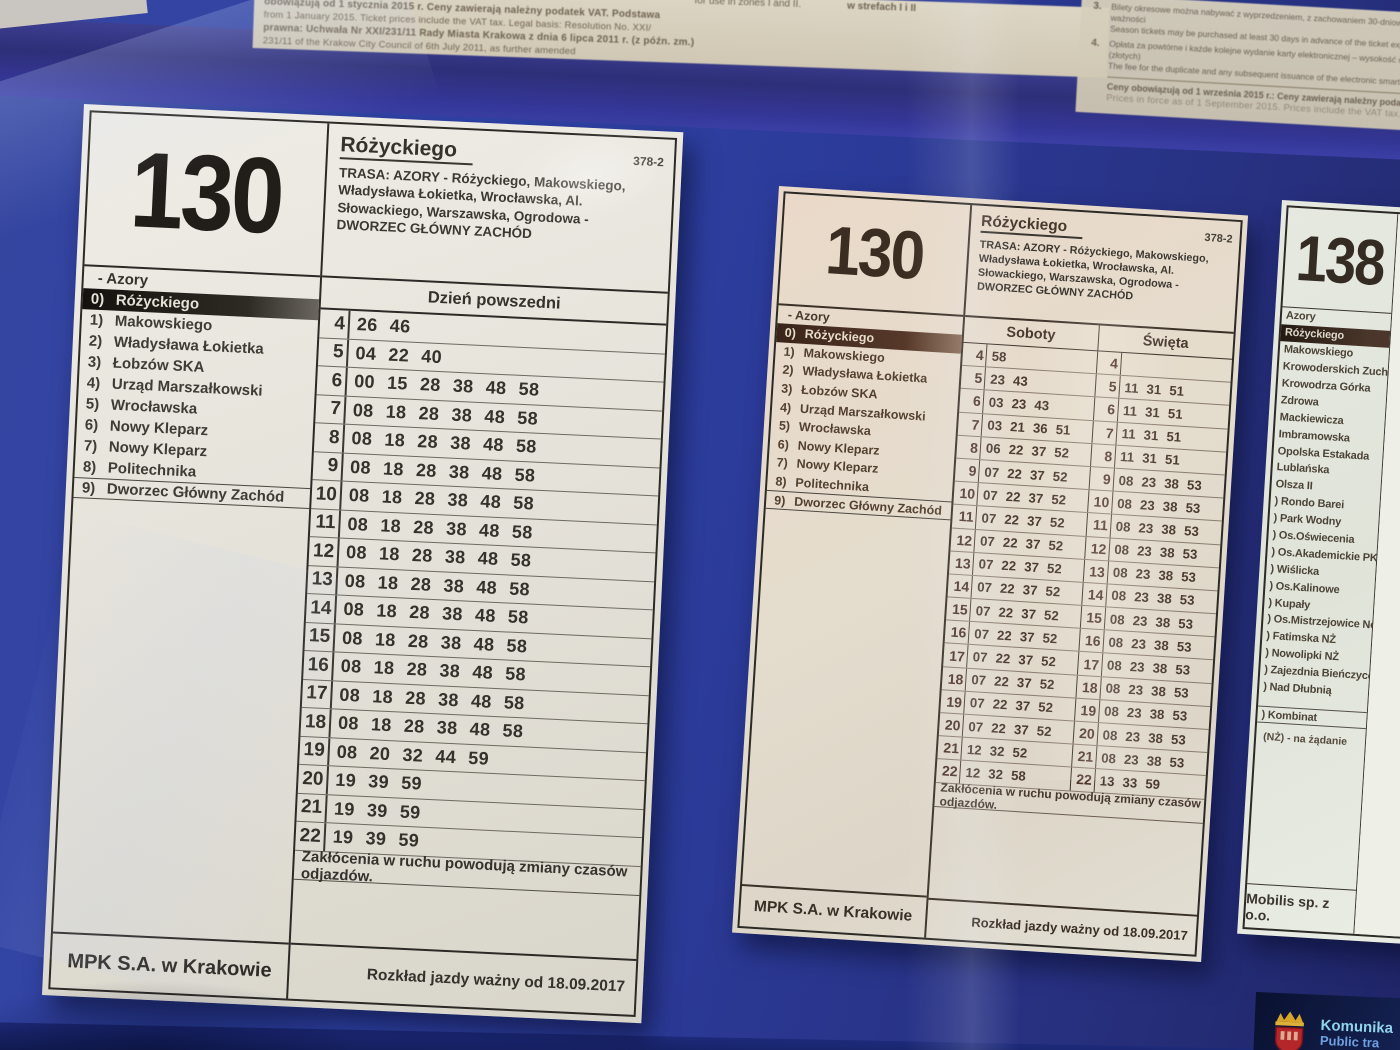 The image size is (1400, 1050). Describe the element at coordinates (1300, 908) in the screenshot. I see `operator-label: Mobilis sp. z o.o.` at that location.